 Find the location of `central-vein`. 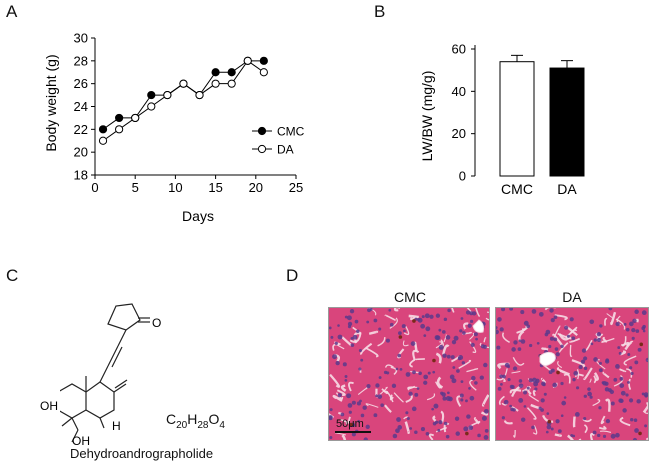

central-vein is located at coordinates (547, 359).